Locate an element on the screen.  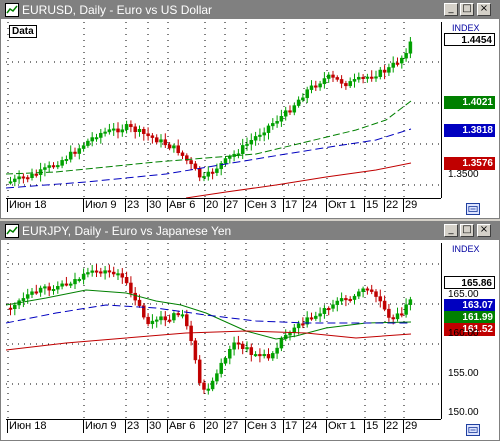
data-label: Data is located at coordinates (23, 31).